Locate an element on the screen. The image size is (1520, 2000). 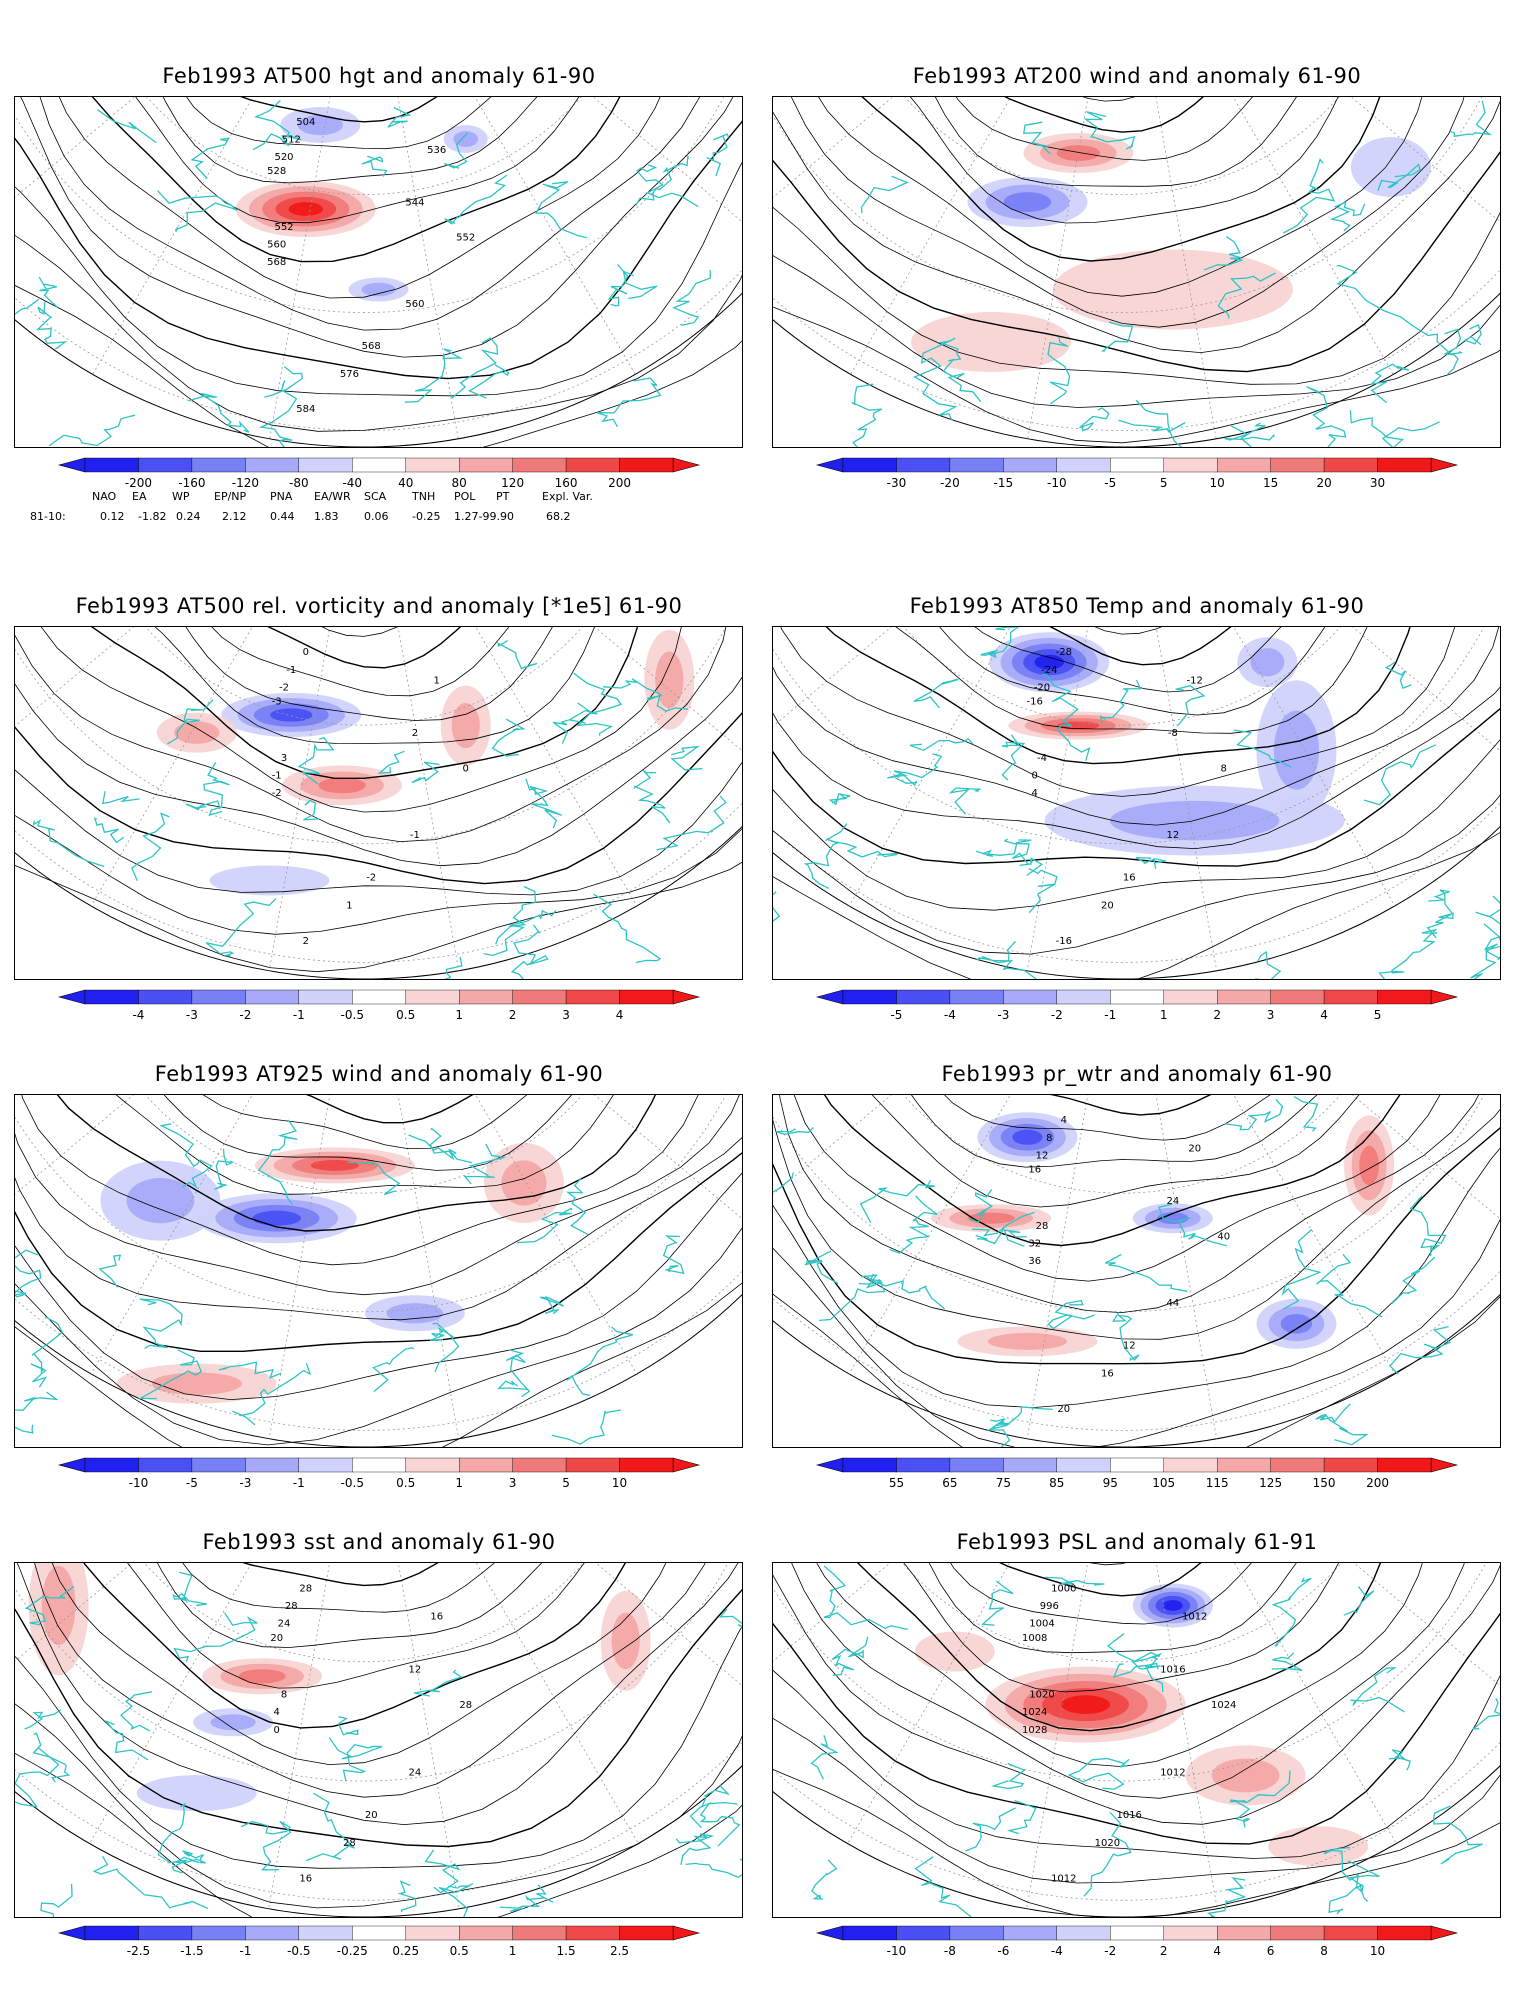
colorbar-tick-label: -1.5 is located at coordinates (192, 1951).